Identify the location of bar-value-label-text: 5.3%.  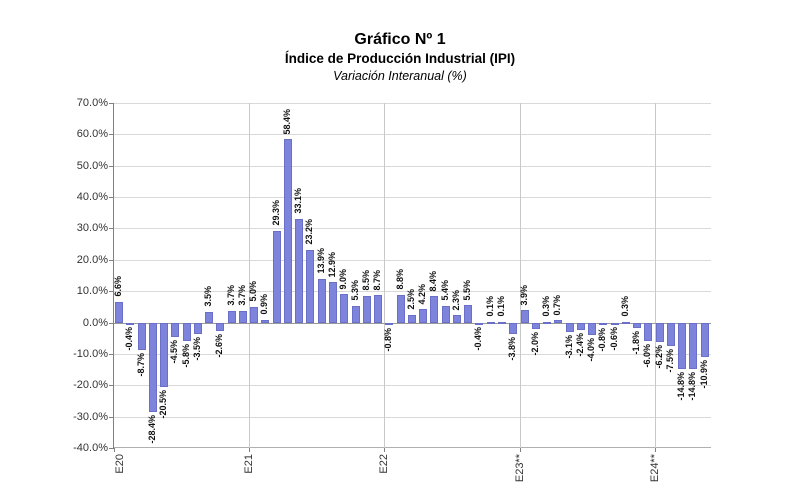
(355, 290).